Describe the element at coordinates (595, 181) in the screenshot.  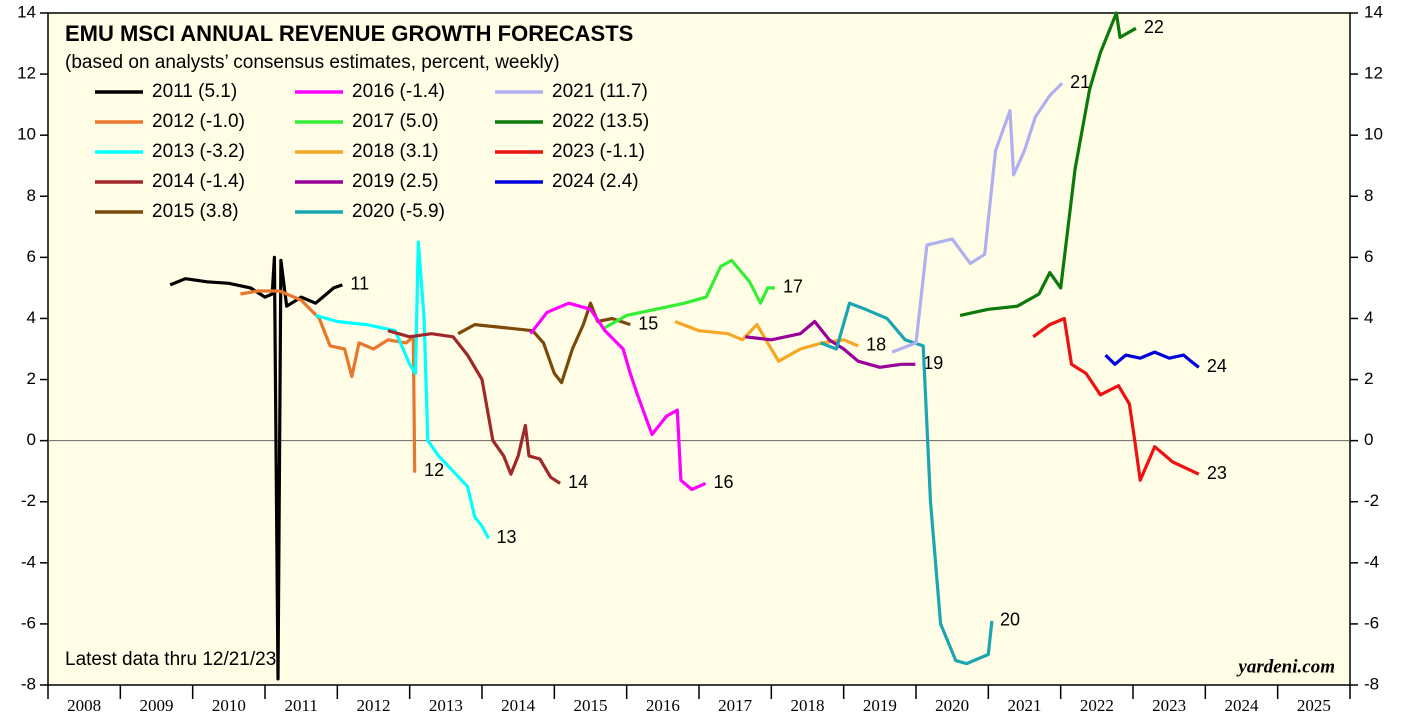
I see `legend-label: 2024 (2.4)` at that location.